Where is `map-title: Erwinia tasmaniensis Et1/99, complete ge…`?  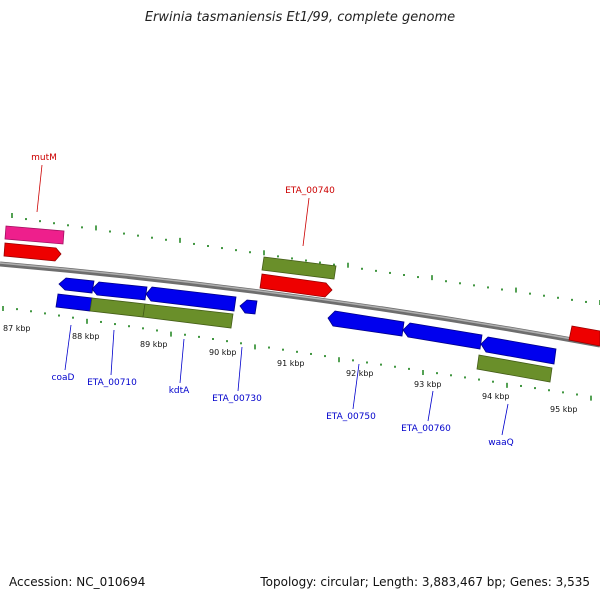 map-title: Erwinia tasmaniensis Et1/99, complete ge… is located at coordinates (300, 17).